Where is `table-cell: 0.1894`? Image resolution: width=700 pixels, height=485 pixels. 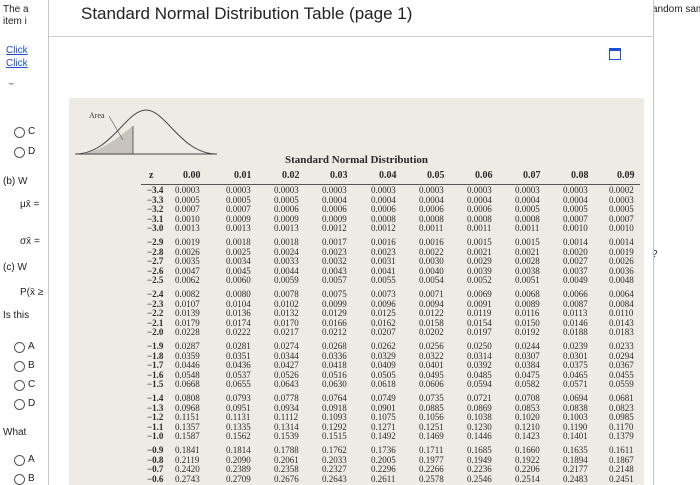
table-cell: 0.1894 is located at coordinates (575, 459).